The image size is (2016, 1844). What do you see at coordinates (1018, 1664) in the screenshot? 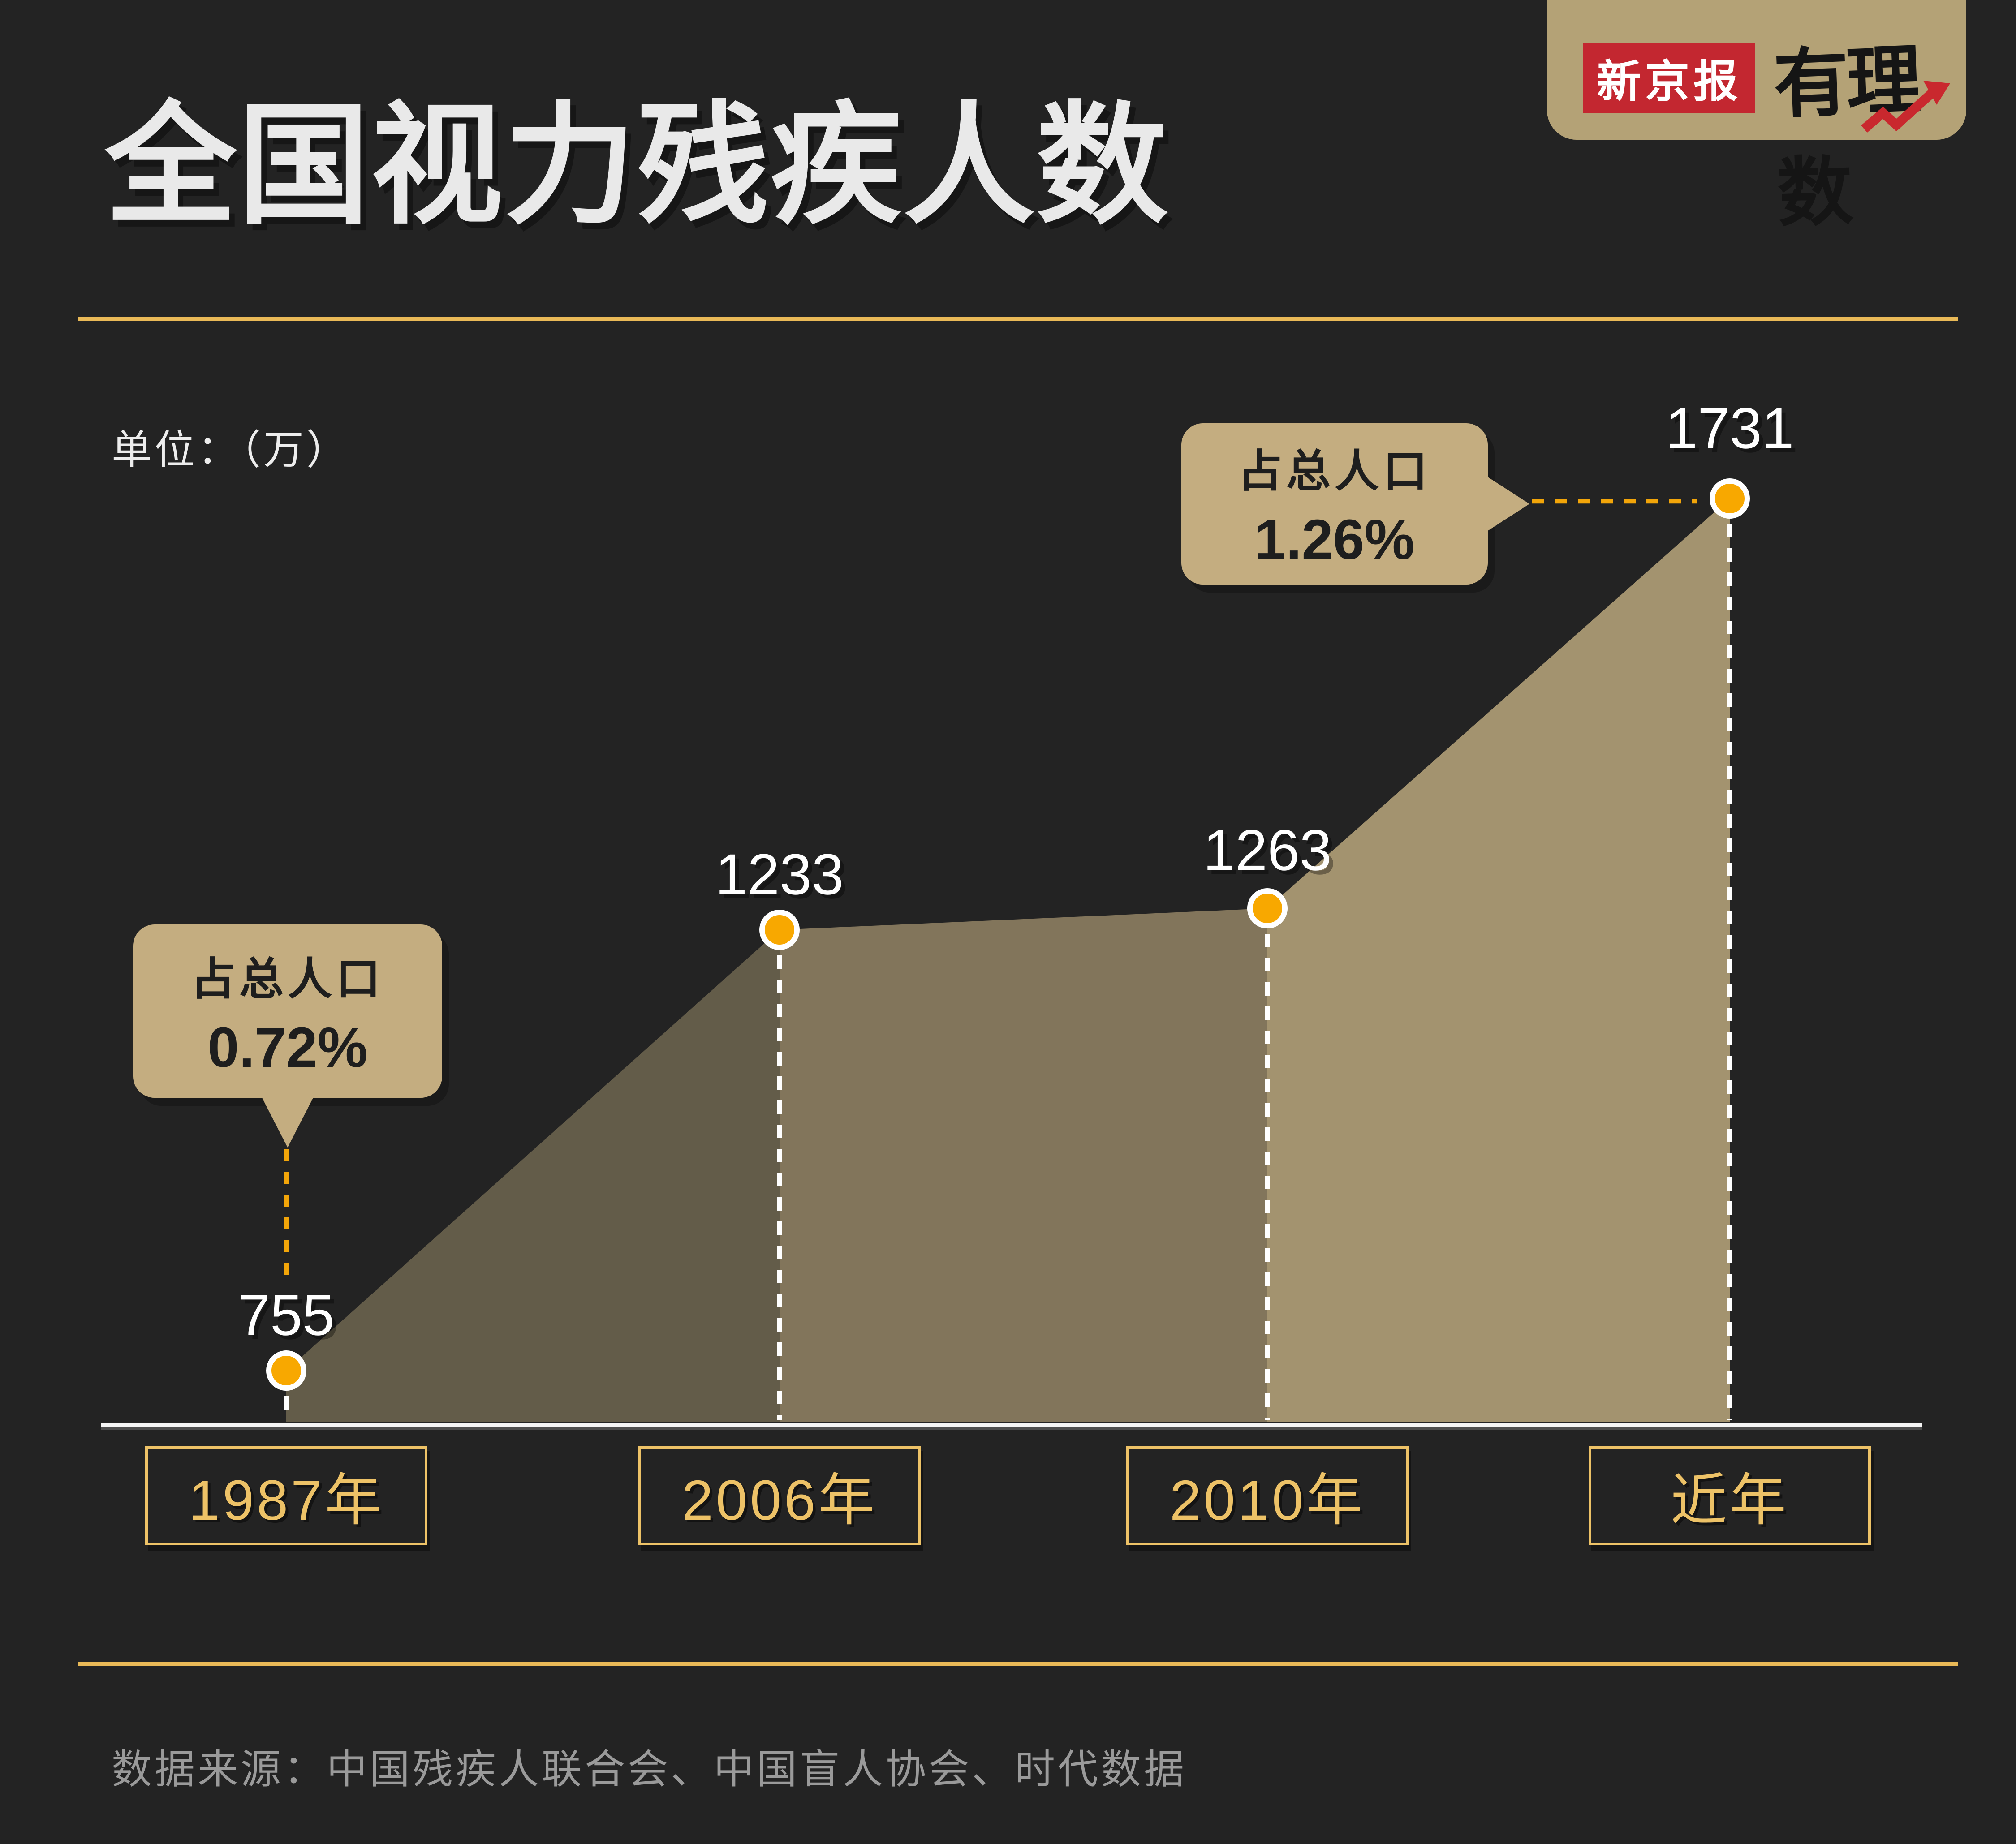
I see `bottom-divider-line` at bounding box center [1018, 1664].